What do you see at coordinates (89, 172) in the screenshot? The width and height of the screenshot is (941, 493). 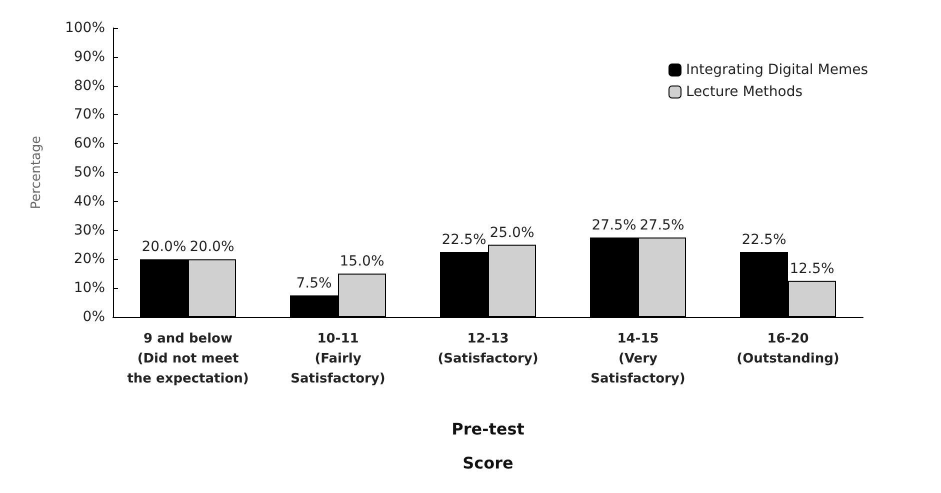 I see `y-tick-label: 50%` at bounding box center [89, 172].